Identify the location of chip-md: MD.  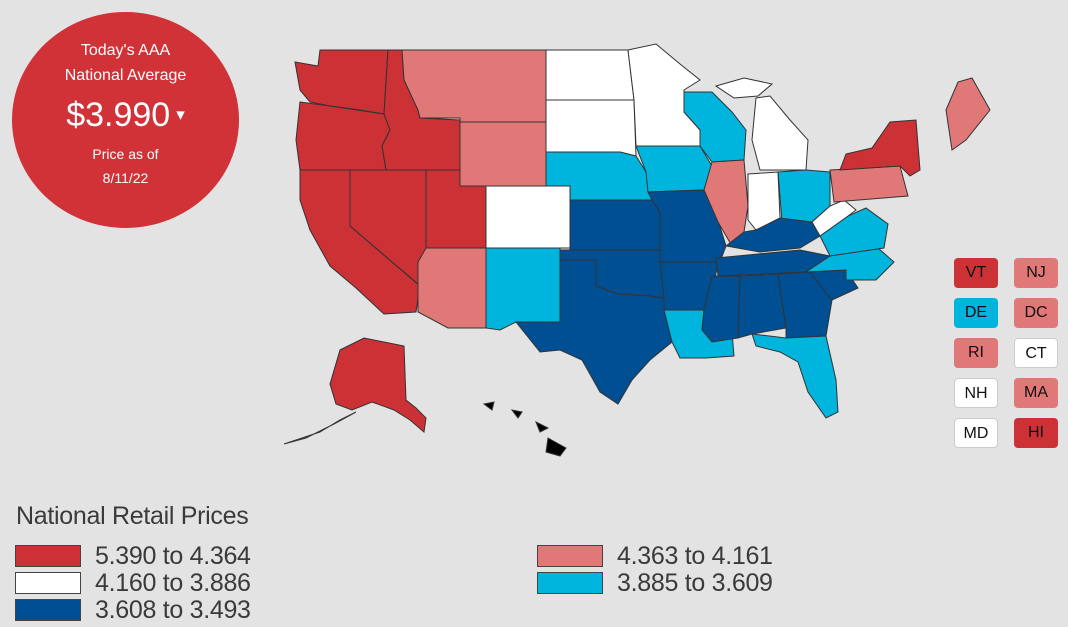
(976, 433).